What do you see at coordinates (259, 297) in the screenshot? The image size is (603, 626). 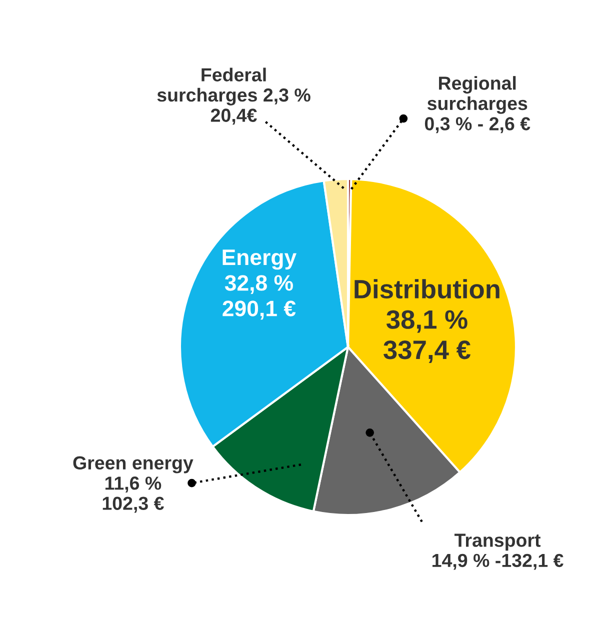 I see `data-label: 32,8 % 290,1 €` at bounding box center [259, 297].